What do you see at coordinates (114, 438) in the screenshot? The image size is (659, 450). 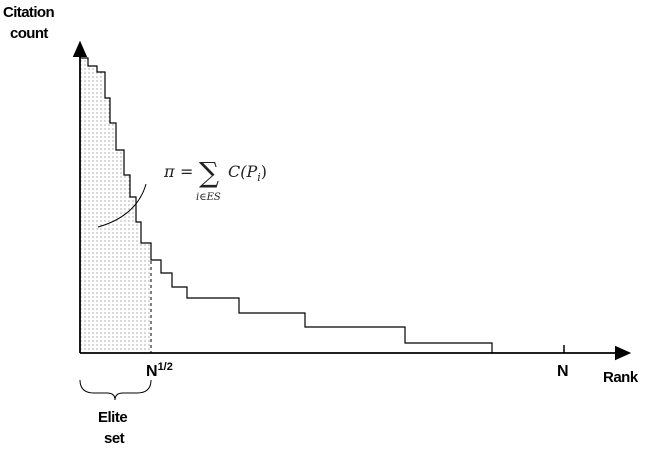 I see `elite-set-label-line2: set` at bounding box center [114, 438].